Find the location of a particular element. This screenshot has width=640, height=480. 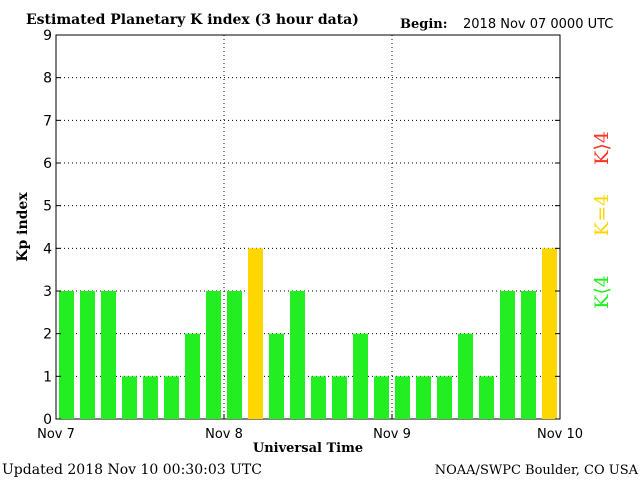

y-tick-label: 9 is located at coordinates (47, 36).